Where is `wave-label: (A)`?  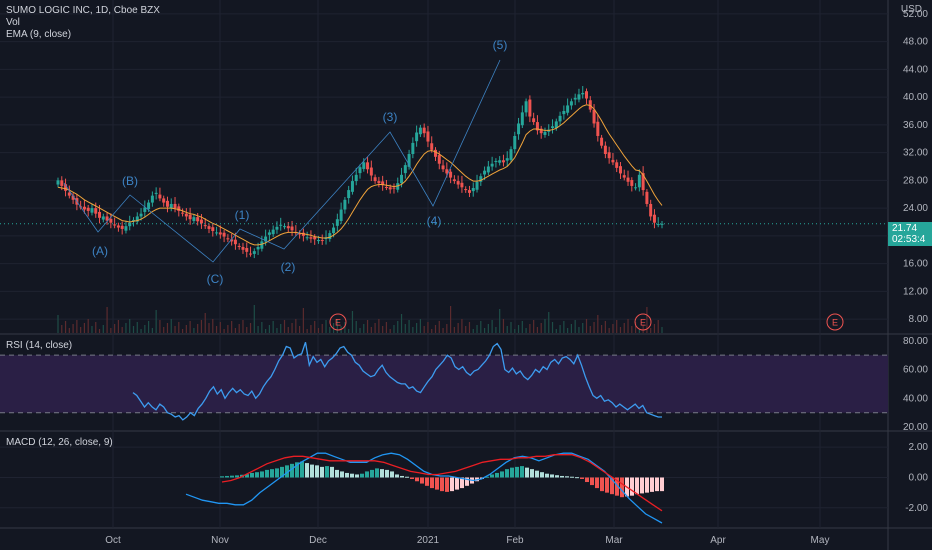
wave-label: (A) is located at coordinates (100, 251).